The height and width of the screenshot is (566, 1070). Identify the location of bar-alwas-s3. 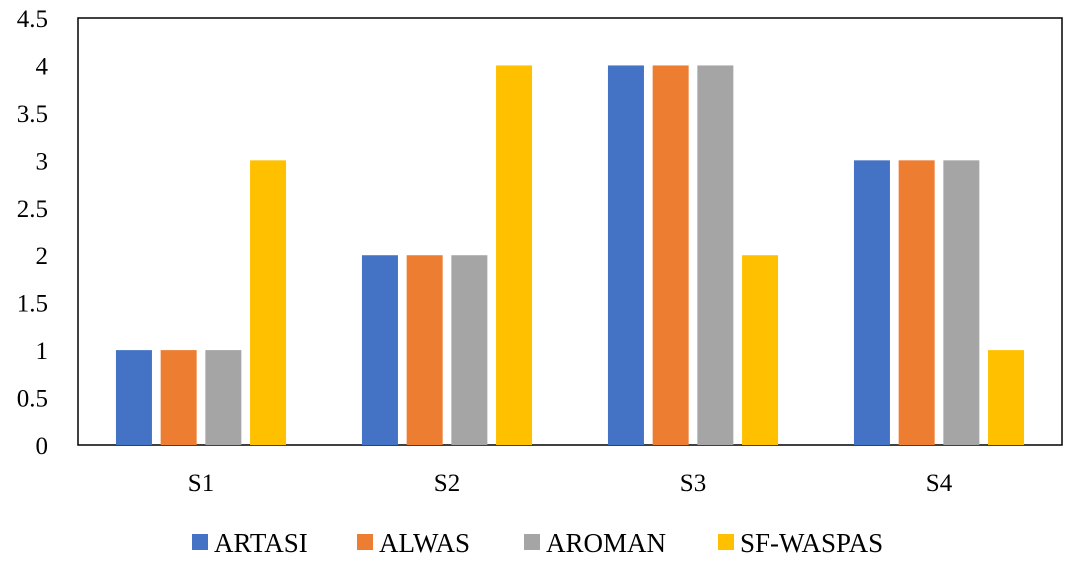
(670, 255).